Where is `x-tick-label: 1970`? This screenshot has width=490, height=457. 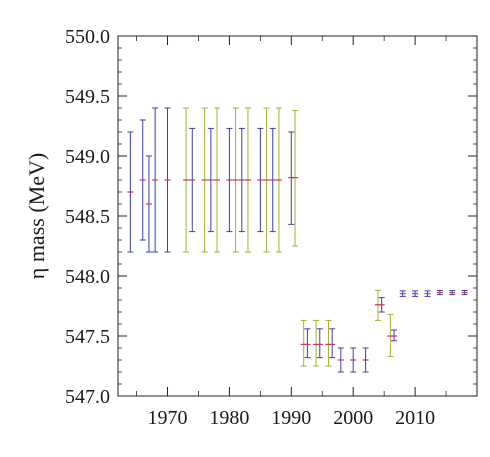
x-tick-label: 1970 is located at coordinates (168, 418).